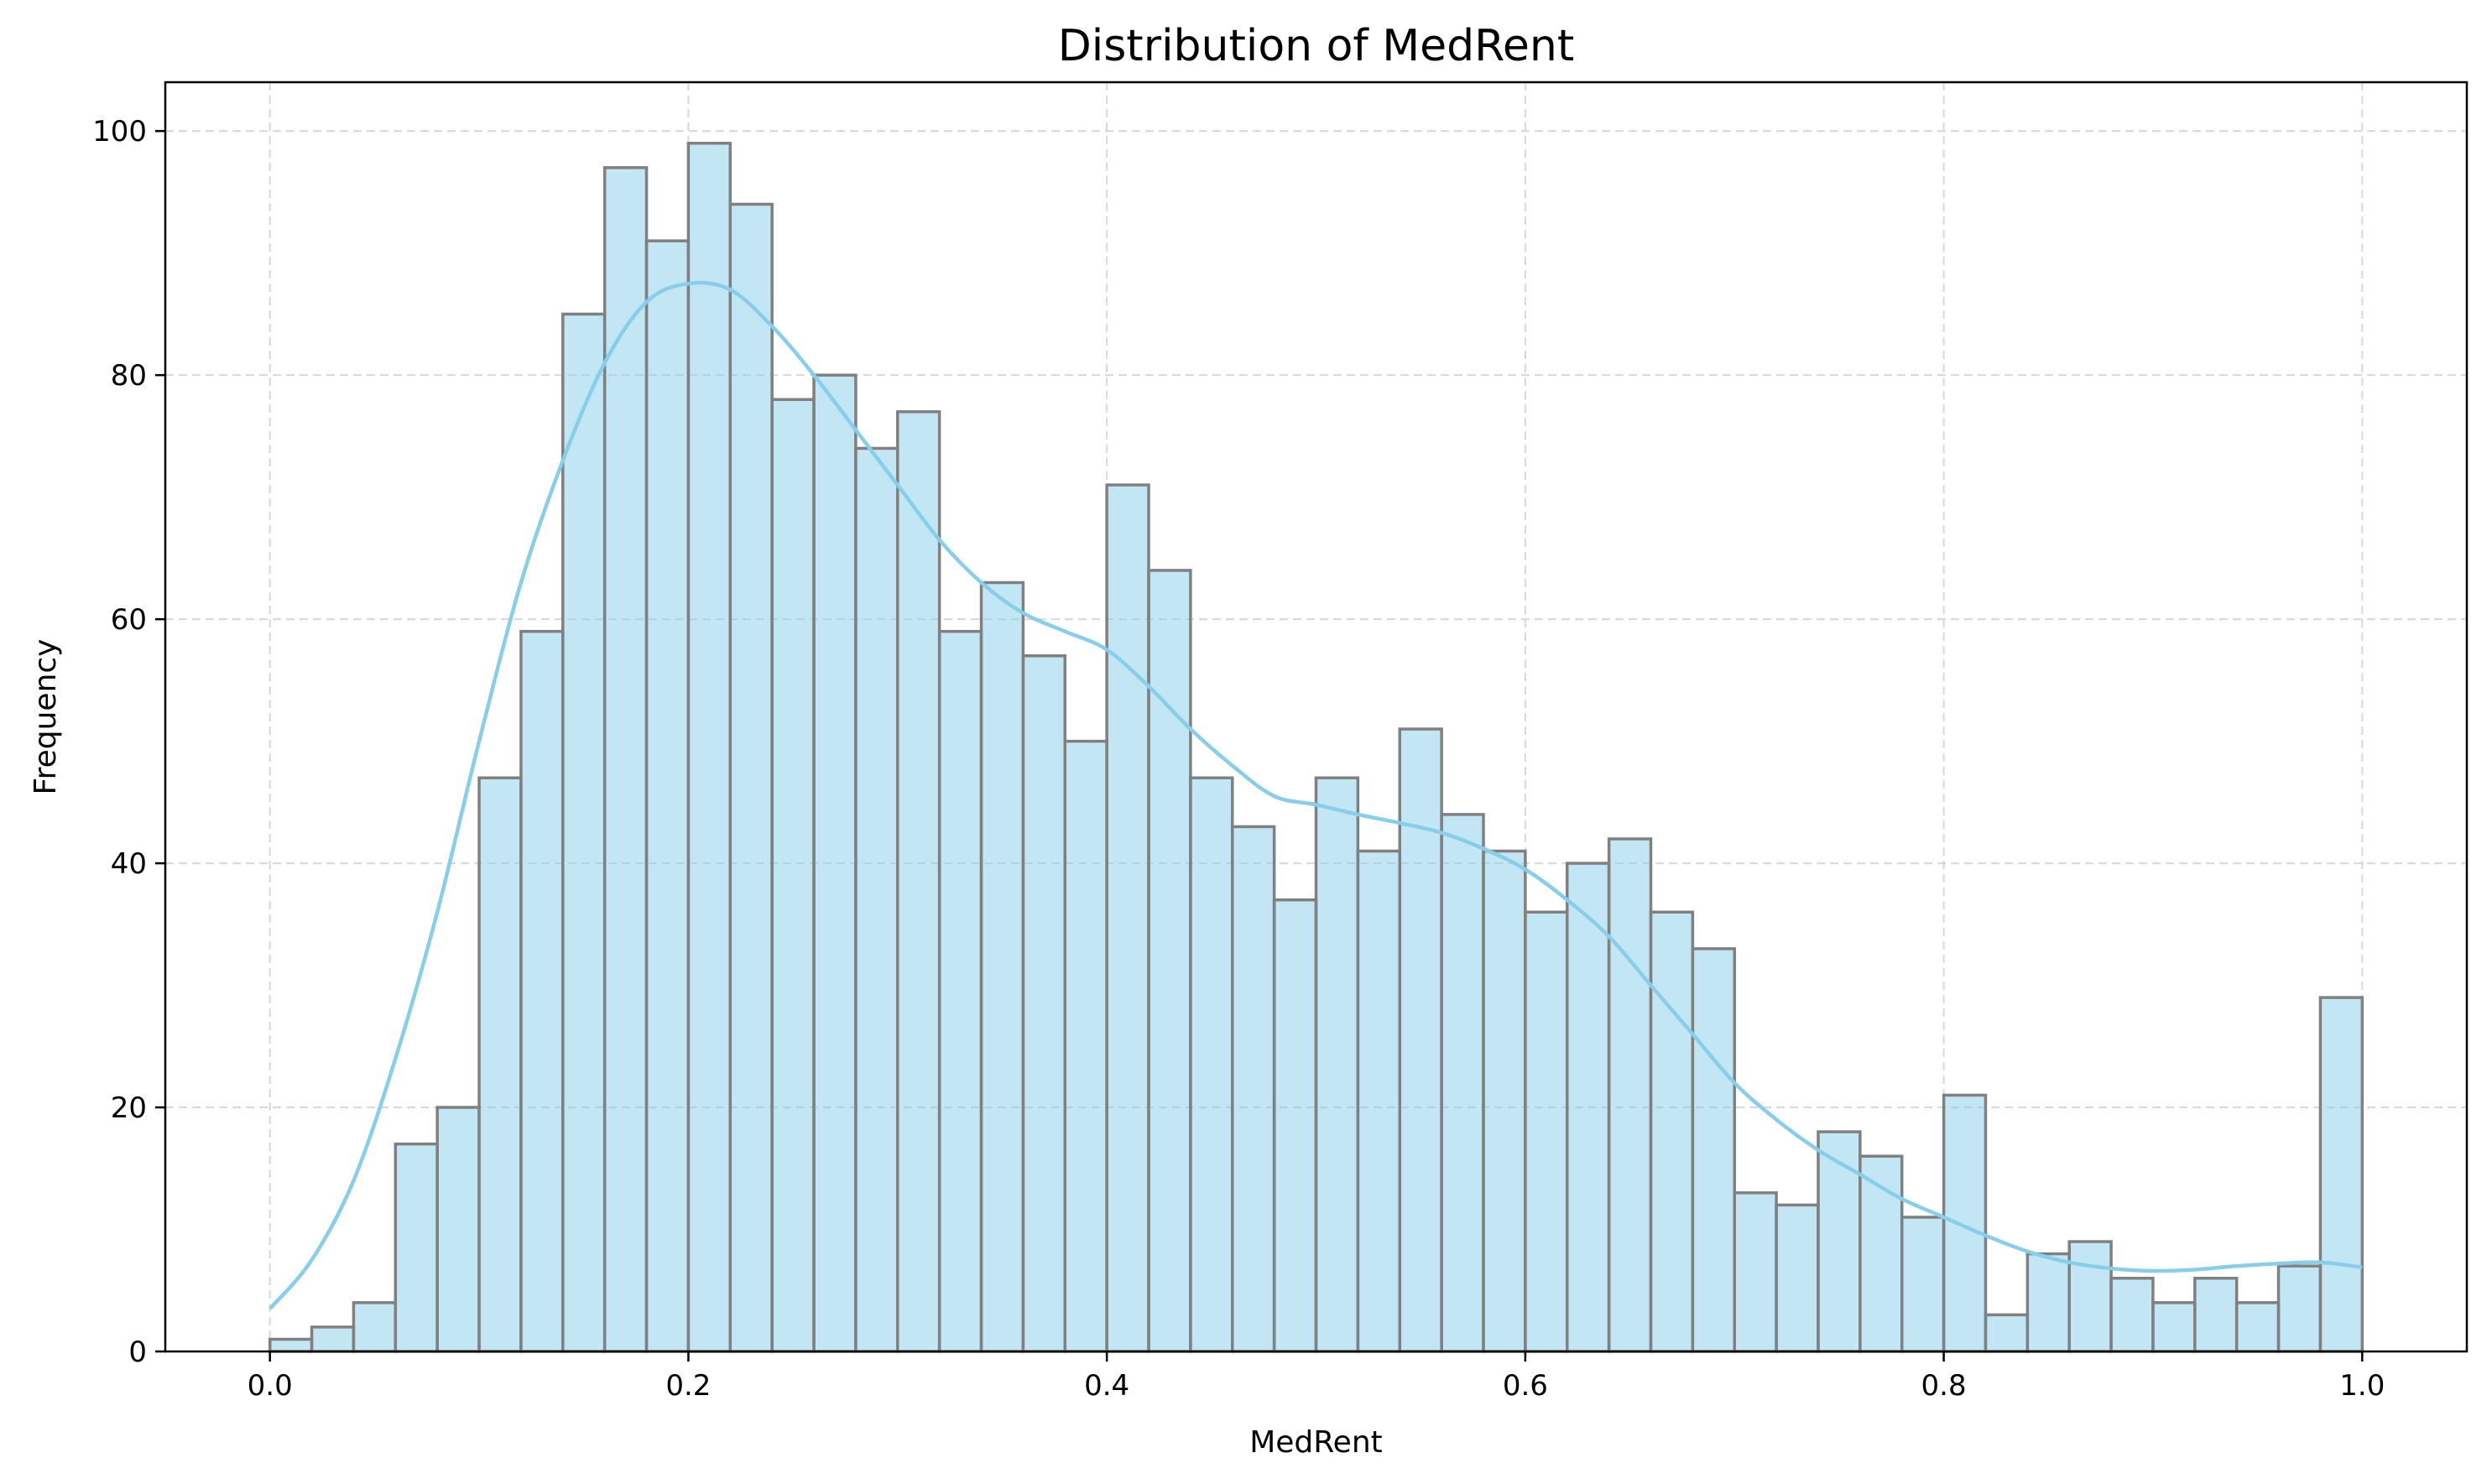 The image size is (2492, 1484). What do you see at coordinates (129, 376) in the screenshot?
I see `y-tick-label-4: 80` at bounding box center [129, 376].